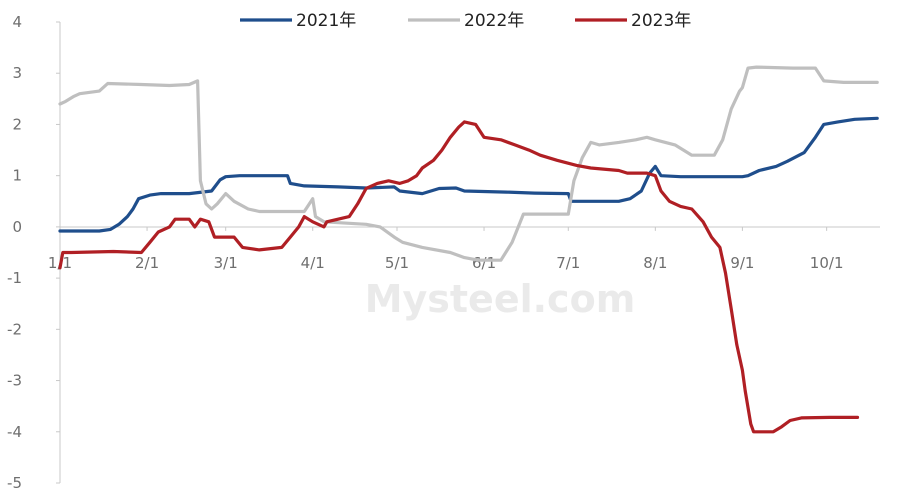 The height and width of the screenshot is (496, 900). What do you see at coordinates (655, 263) in the screenshot?
I see `x-tick-label: 8/1` at bounding box center [655, 263].